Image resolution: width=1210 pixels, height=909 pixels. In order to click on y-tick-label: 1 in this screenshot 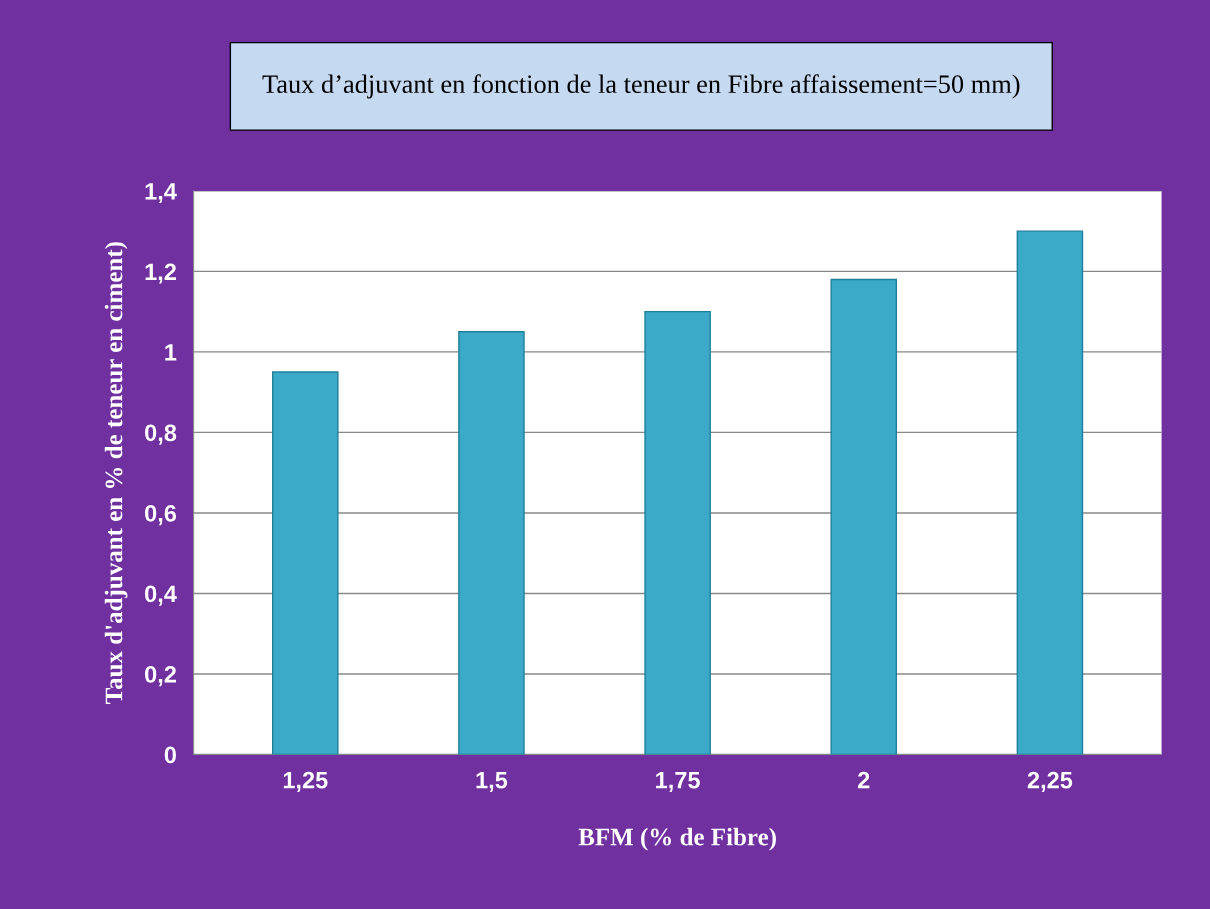, I will do `click(171, 352)`.